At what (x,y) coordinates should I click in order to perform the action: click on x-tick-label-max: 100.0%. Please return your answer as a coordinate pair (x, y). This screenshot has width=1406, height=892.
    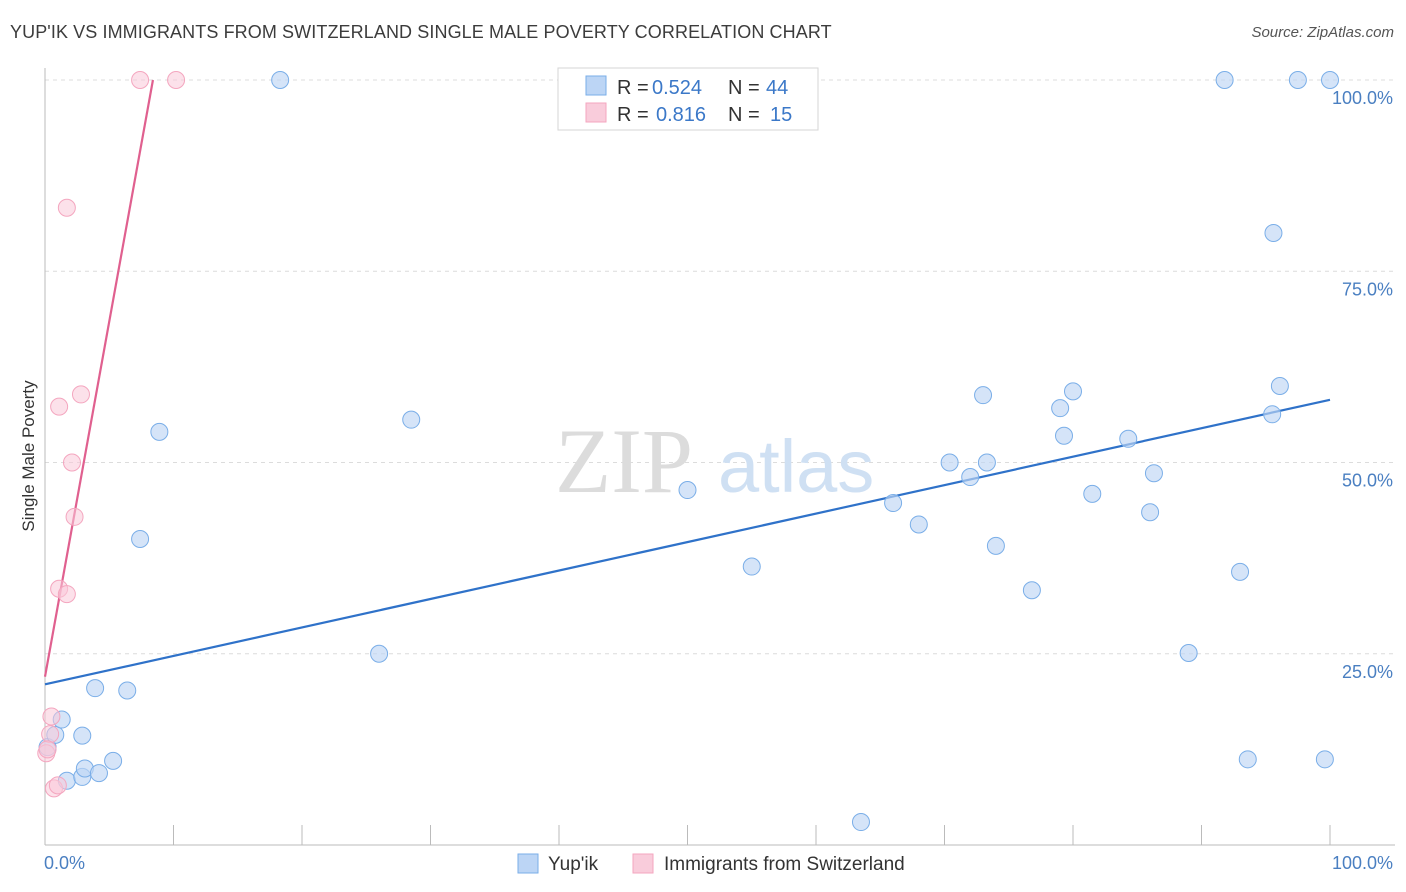
    Looking at the image, I should click on (1362, 863).